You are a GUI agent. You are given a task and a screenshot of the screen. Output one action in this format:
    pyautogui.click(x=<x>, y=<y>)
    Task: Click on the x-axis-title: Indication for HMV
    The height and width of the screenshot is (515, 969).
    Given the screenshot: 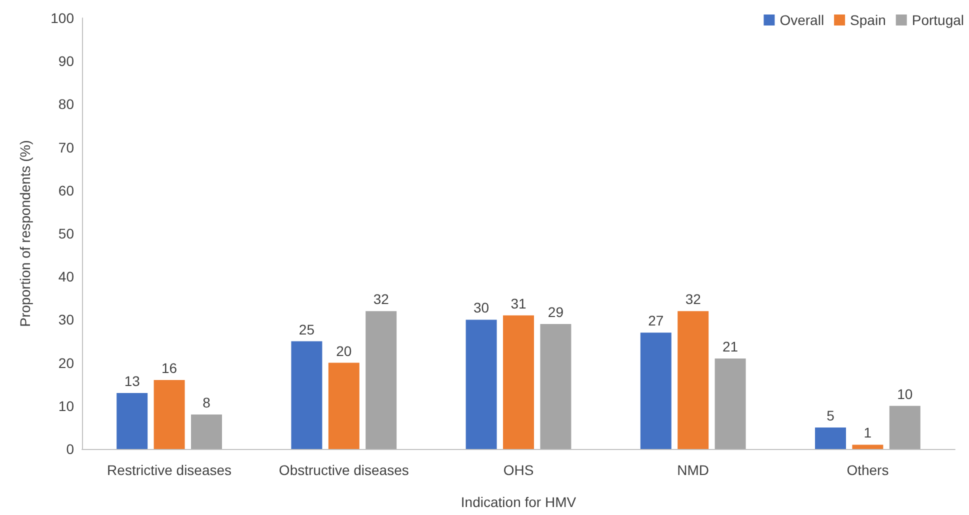 What is the action you would take?
    pyautogui.click(x=518, y=502)
    